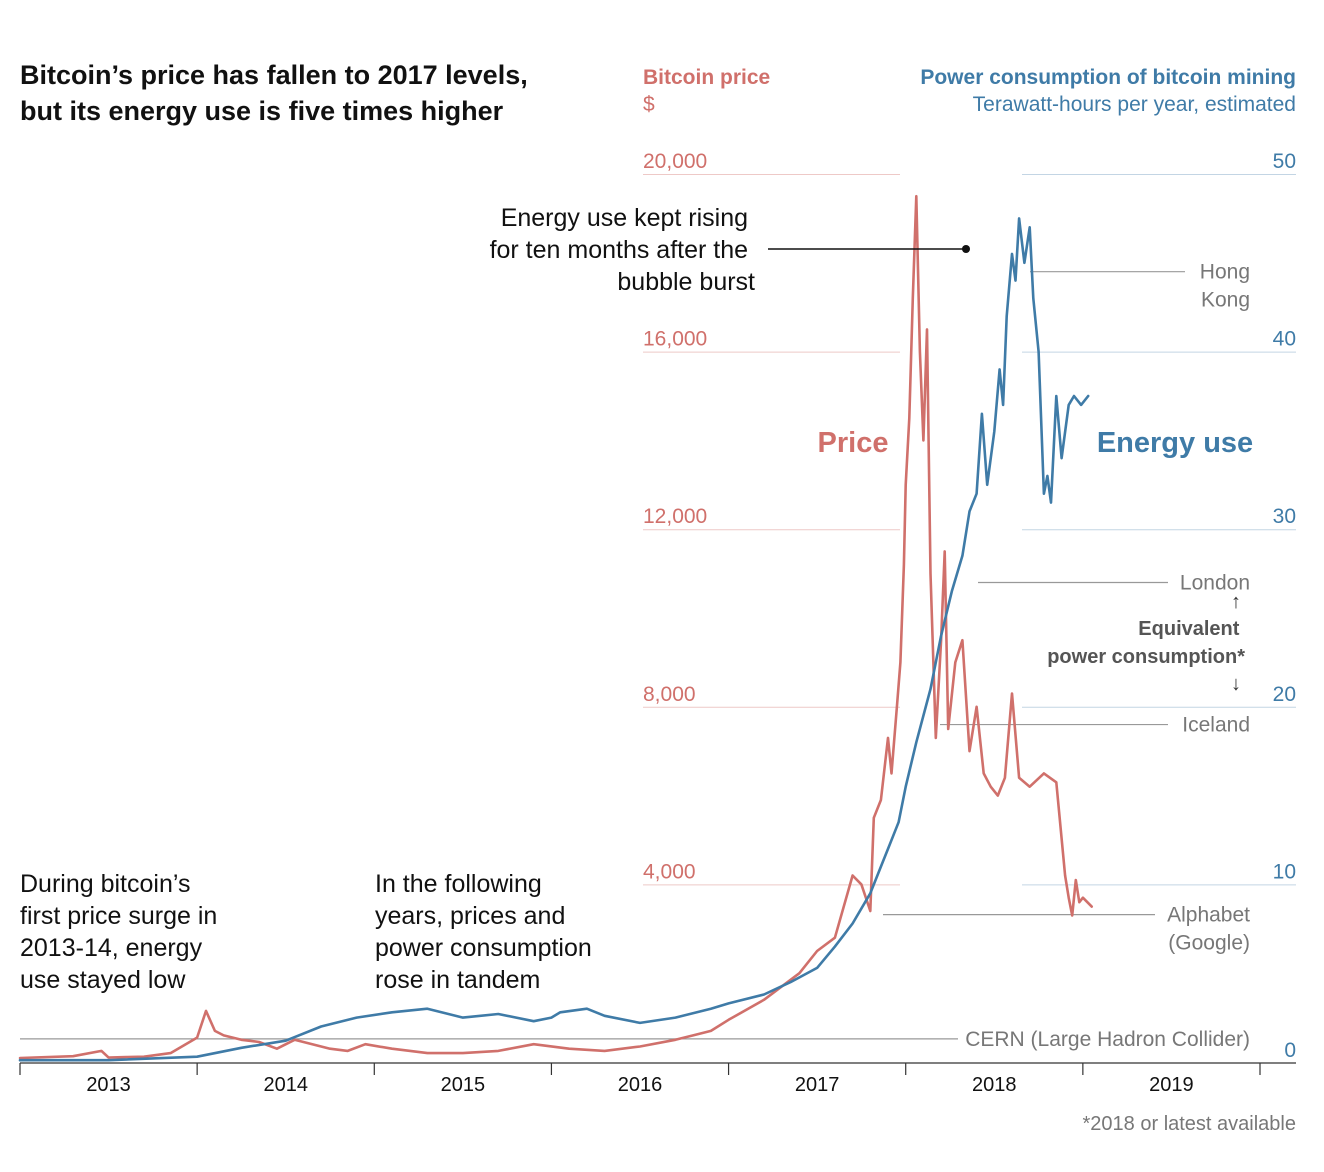  I want to click on price-series-label: Price, so click(853, 443).